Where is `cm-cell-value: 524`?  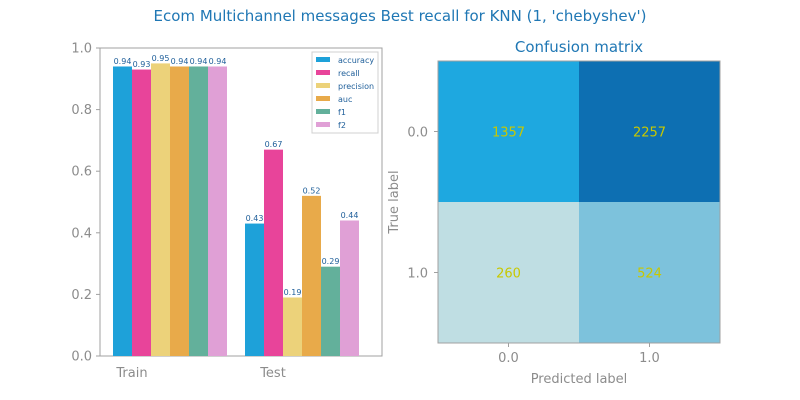
cm-cell-value: 524 is located at coordinates (649, 274).